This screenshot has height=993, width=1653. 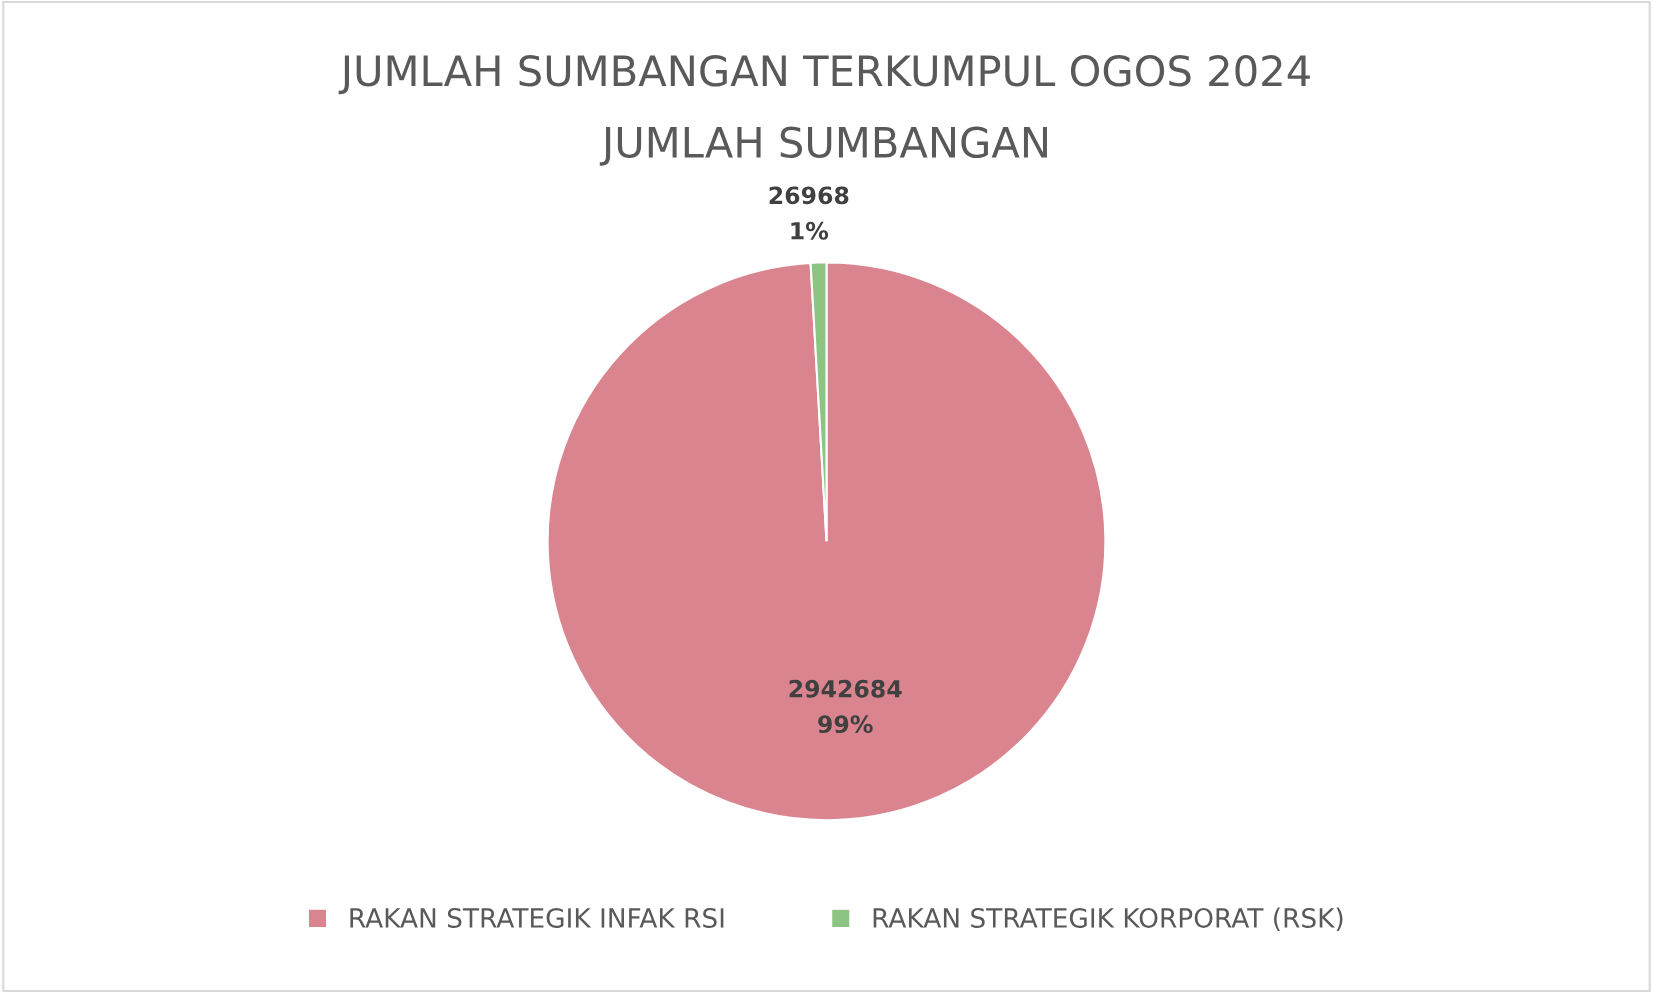 I want to click on data-label: 2942684 99%, so click(x=845, y=706).